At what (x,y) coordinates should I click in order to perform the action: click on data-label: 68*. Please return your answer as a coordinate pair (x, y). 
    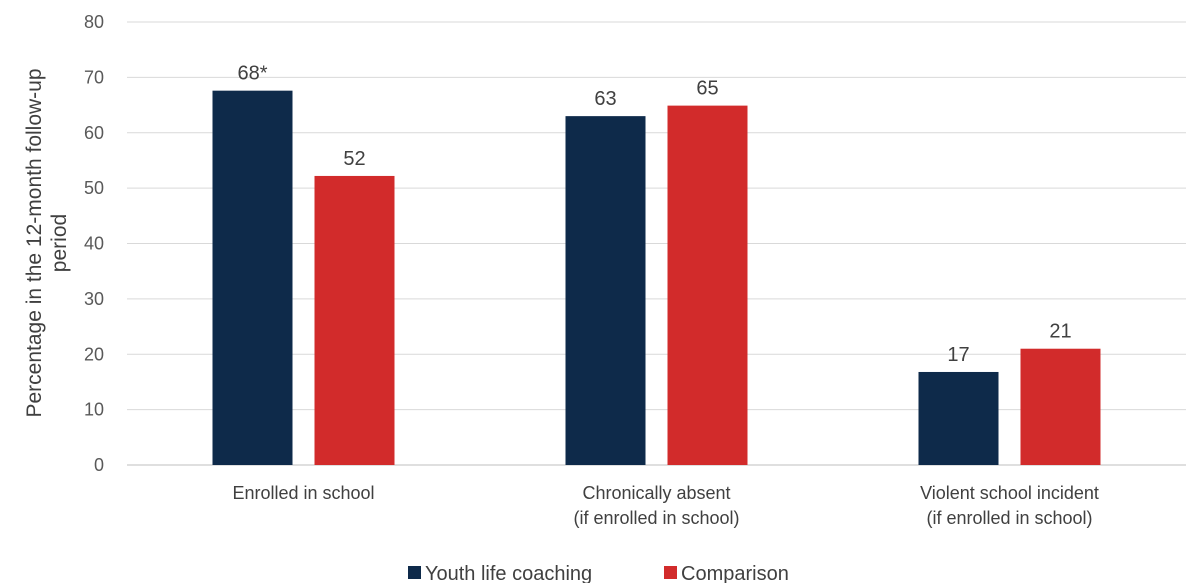
    Looking at the image, I should click on (252, 74).